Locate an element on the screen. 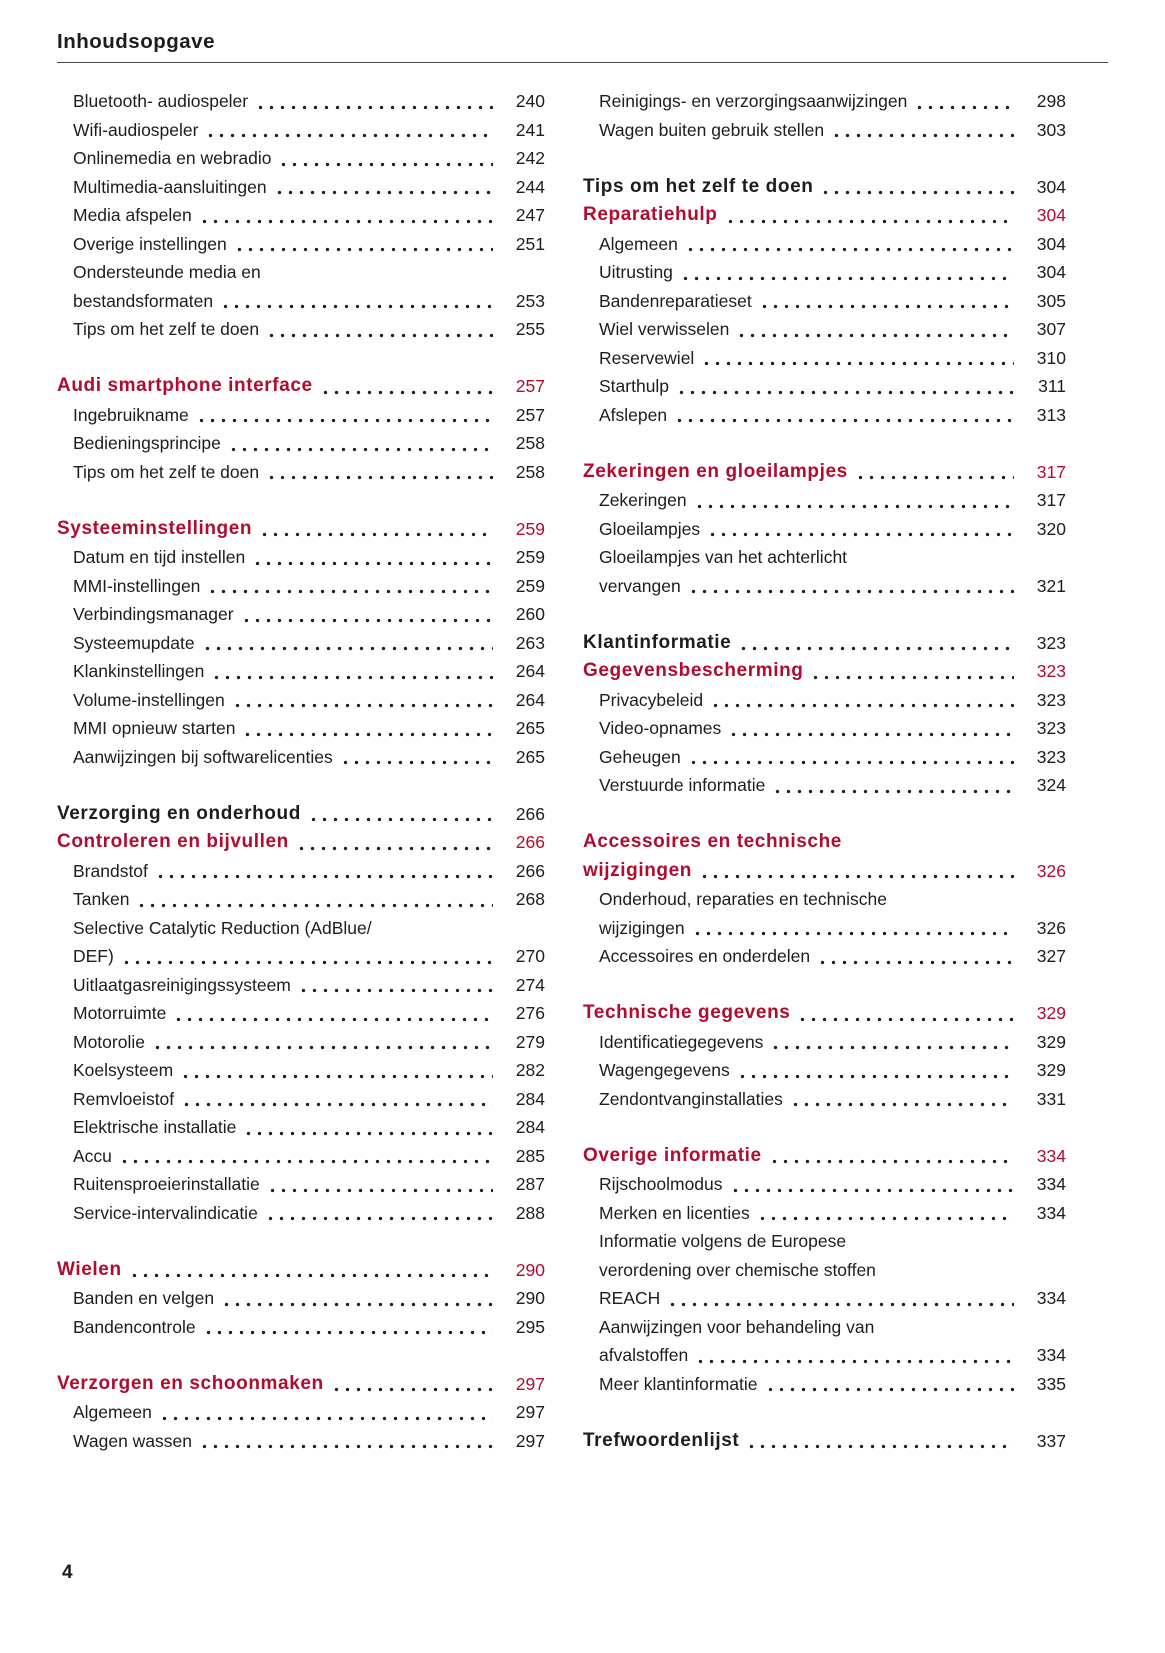 This screenshot has height=1653, width=1165. toc-entry: wijzigingen 326 is located at coordinates (824, 928).